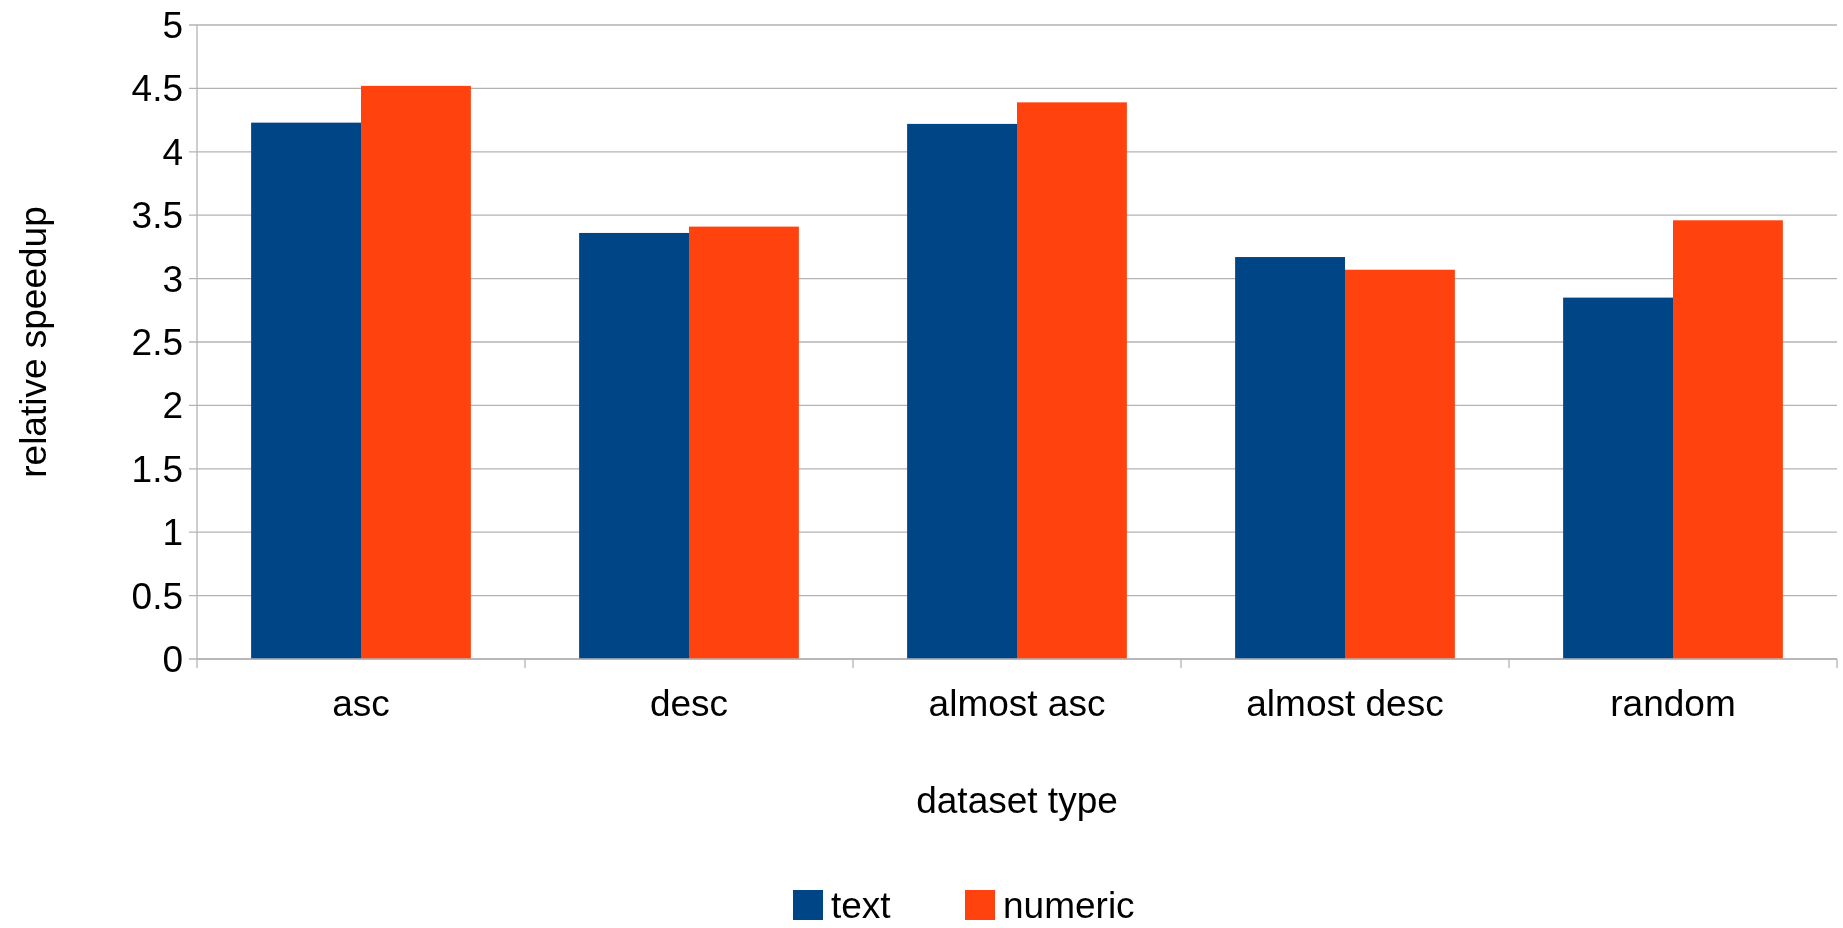 This screenshot has width=1843, height=928. What do you see at coordinates (157, 342) in the screenshot?
I see `y-tick-label: 2.5` at bounding box center [157, 342].